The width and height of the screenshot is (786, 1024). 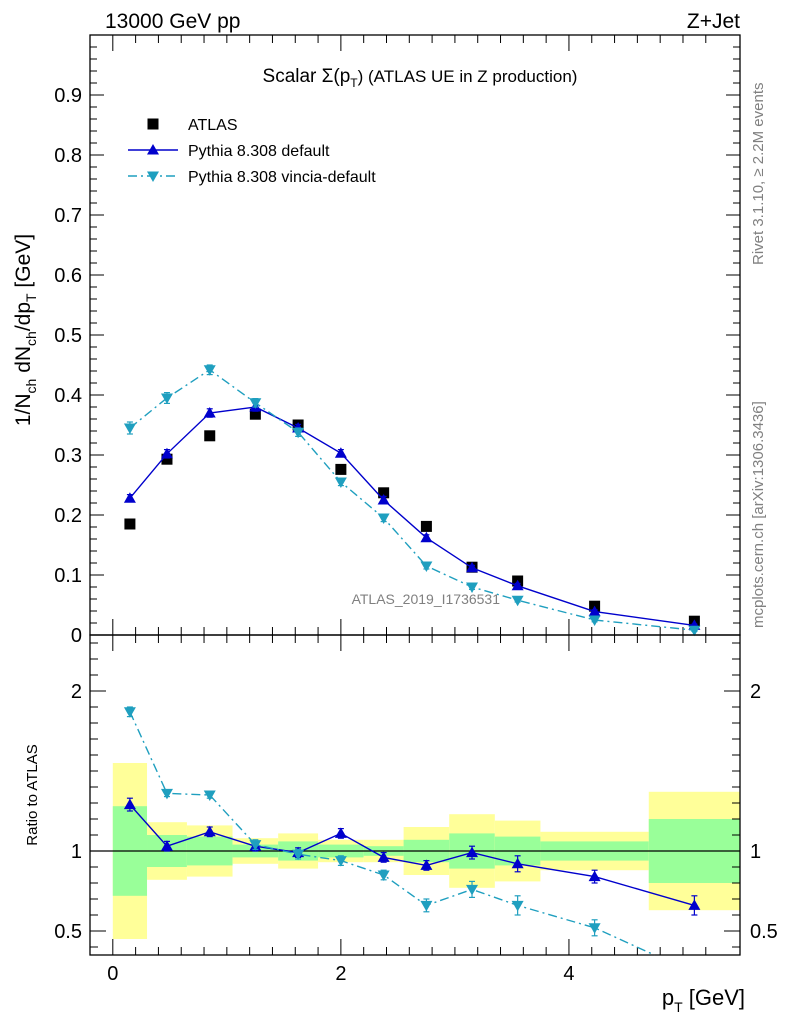 What do you see at coordinates (68, 396) in the screenshot?
I see `main-ytick-label: 0.4` at bounding box center [68, 396].